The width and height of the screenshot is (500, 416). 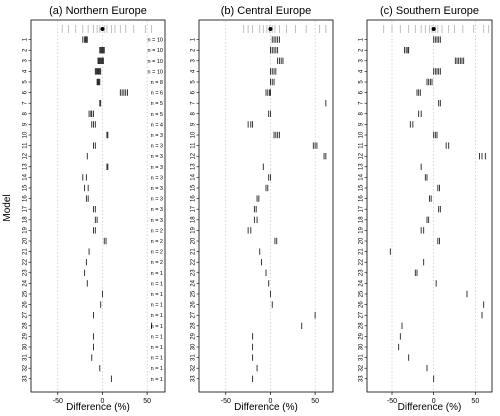 What do you see at coordinates (362, 103) in the screenshot?
I see `y-tick-label: 7` at bounding box center [362, 103].